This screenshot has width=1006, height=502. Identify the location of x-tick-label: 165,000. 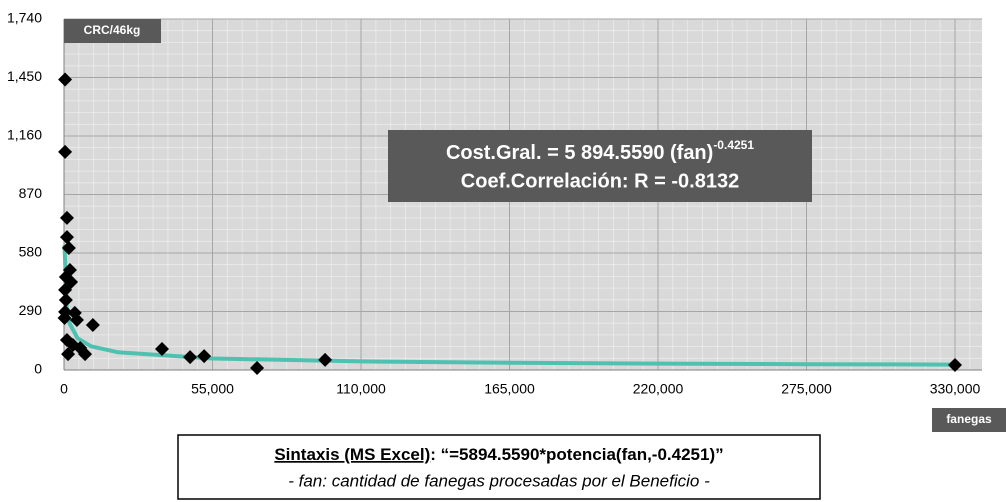
(509, 389).